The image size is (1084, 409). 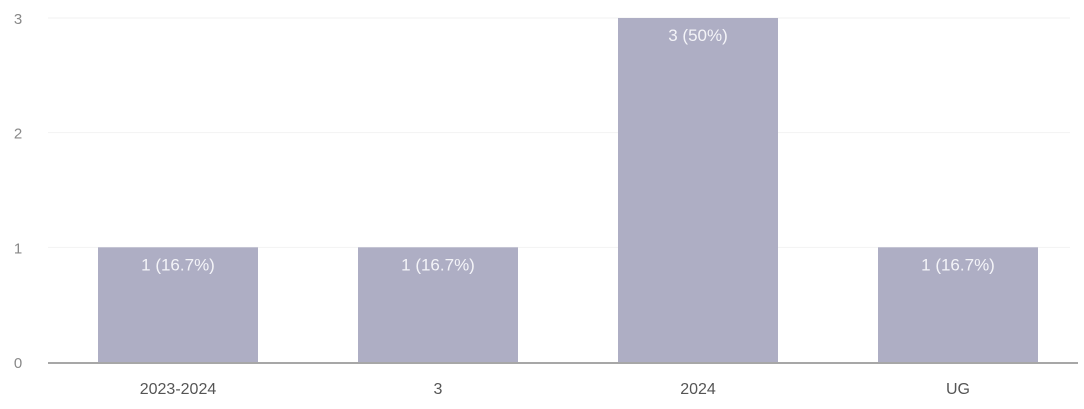 What do you see at coordinates (18, 363) in the screenshot?
I see `y-tick-label: 0` at bounding box center [18, 363].